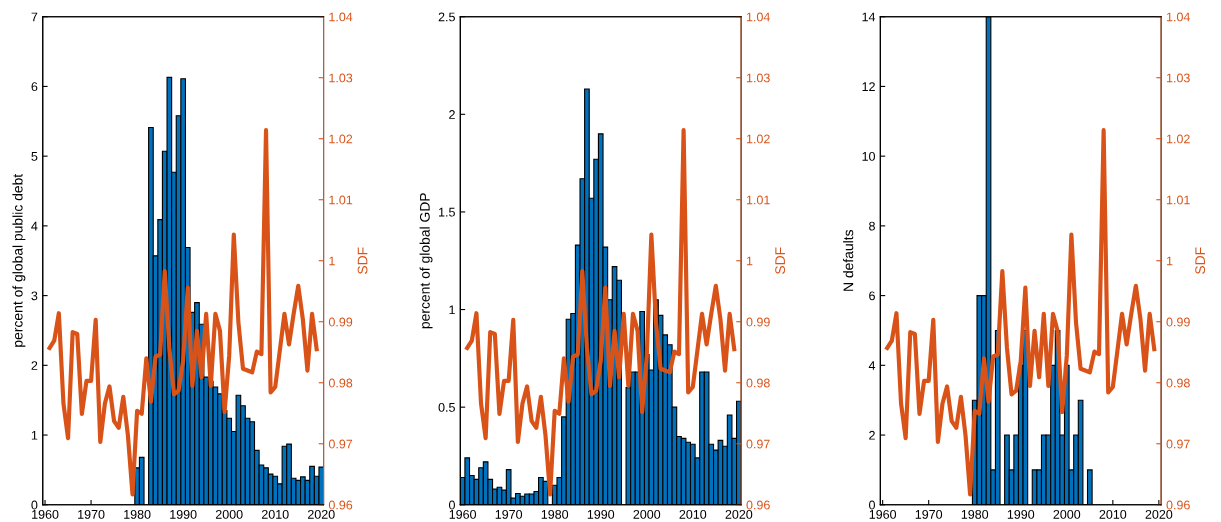  Describe the element at coordinates (868, 156) in the screenshot. I see `y-tick-label: 10` at that location.